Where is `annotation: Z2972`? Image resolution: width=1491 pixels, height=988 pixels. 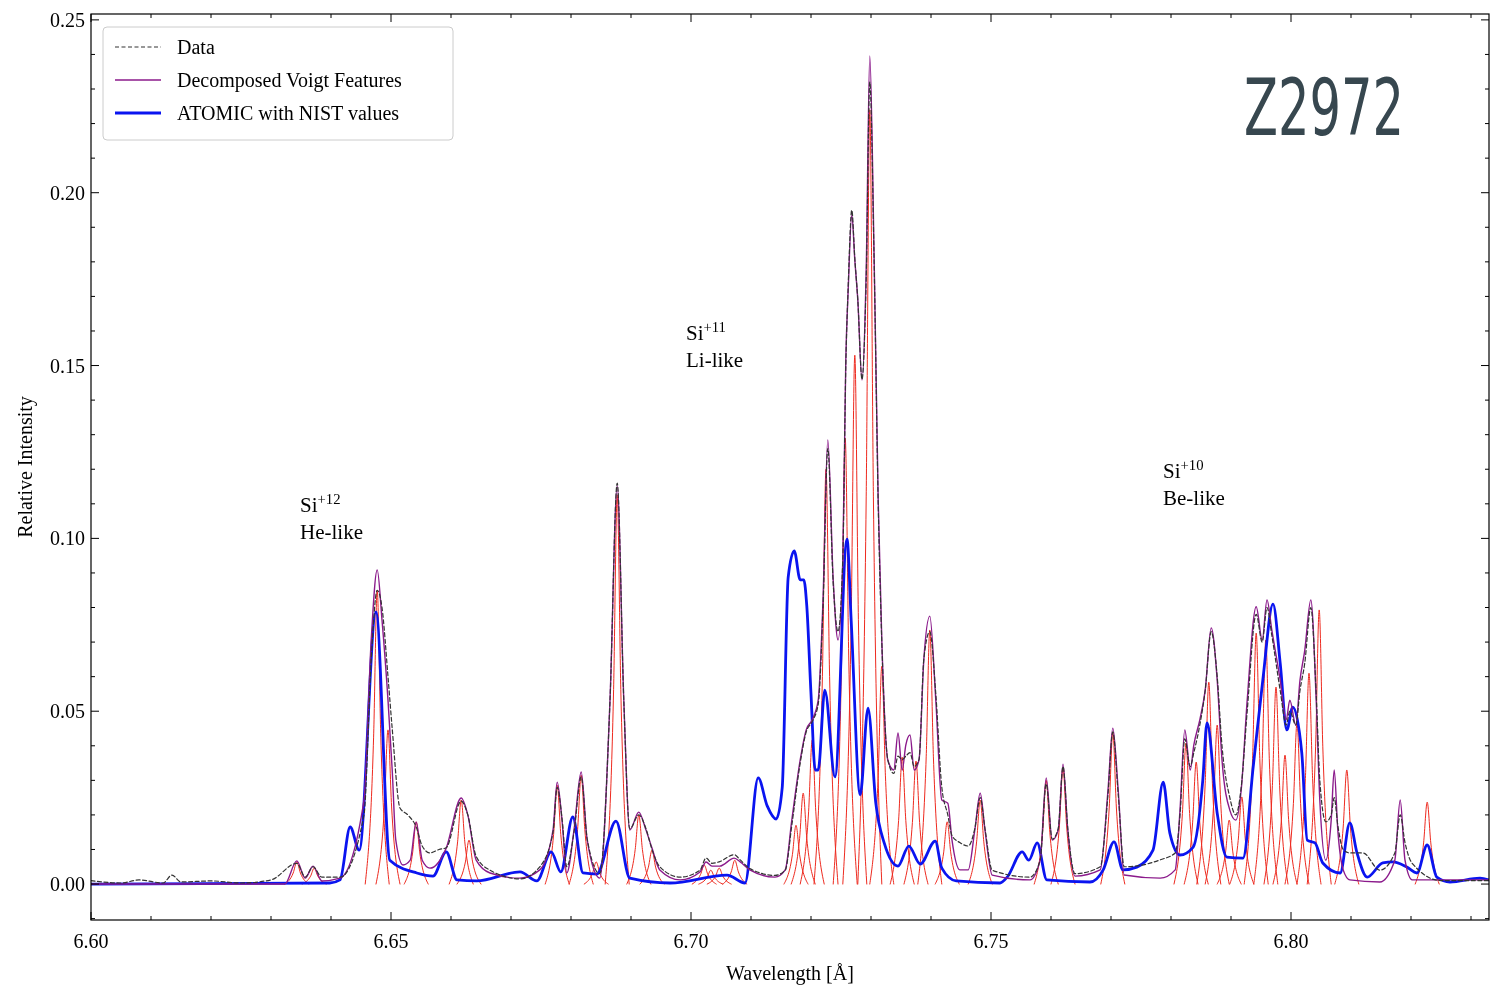 annotation: Z2972 is located at coordinates (1357, 108).